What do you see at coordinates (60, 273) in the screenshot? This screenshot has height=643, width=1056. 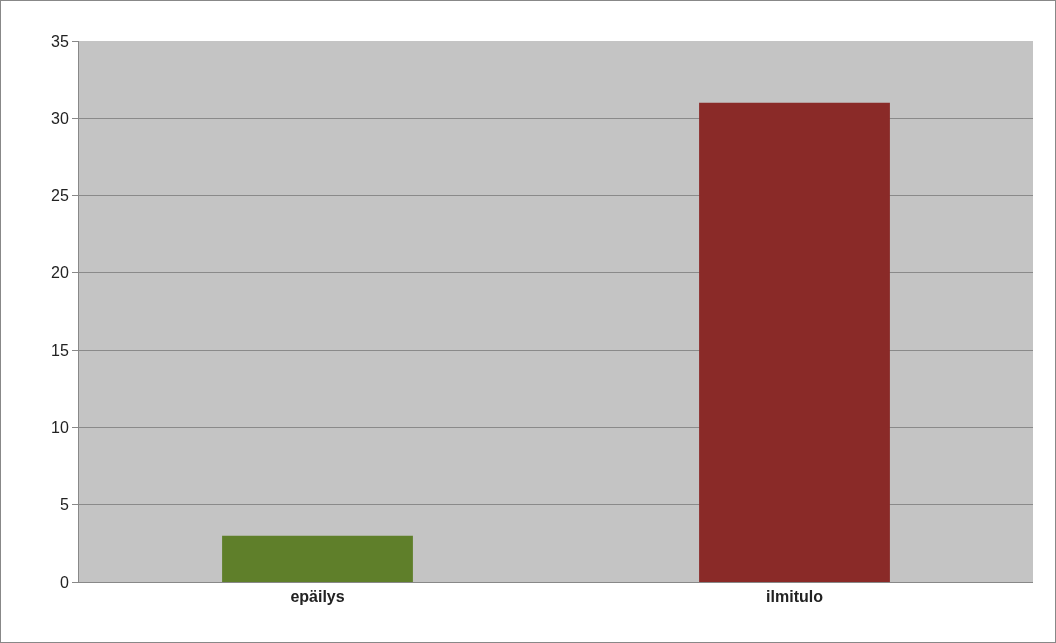 I see `y-tick-label: 20` at bounding box center [60, 273].